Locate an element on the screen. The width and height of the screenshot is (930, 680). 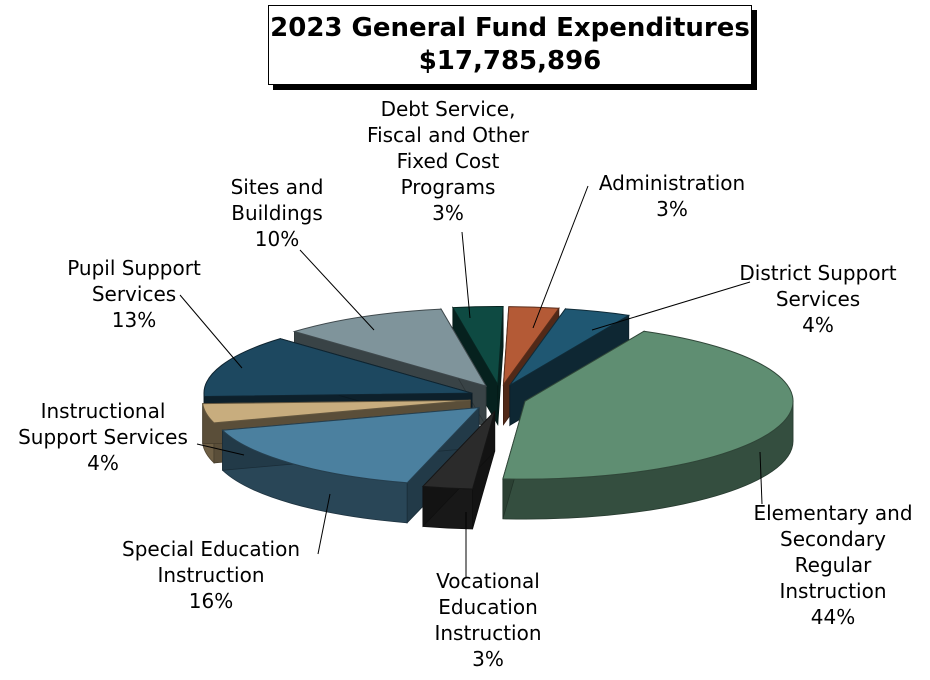
slice-label-line: Support Services is located at coordinates (103, 437).